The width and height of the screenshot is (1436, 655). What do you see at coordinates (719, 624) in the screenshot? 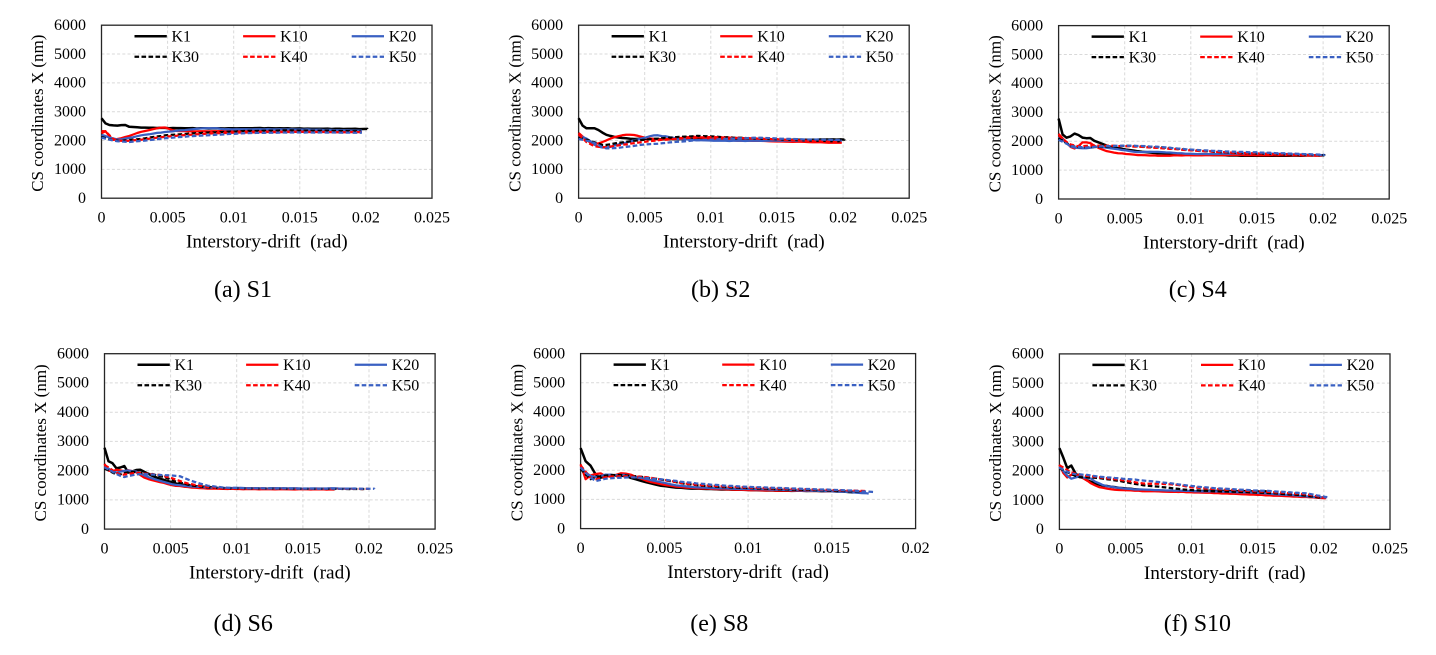
I see `svg-text: (e) S8` at bounding box center [719, 624].